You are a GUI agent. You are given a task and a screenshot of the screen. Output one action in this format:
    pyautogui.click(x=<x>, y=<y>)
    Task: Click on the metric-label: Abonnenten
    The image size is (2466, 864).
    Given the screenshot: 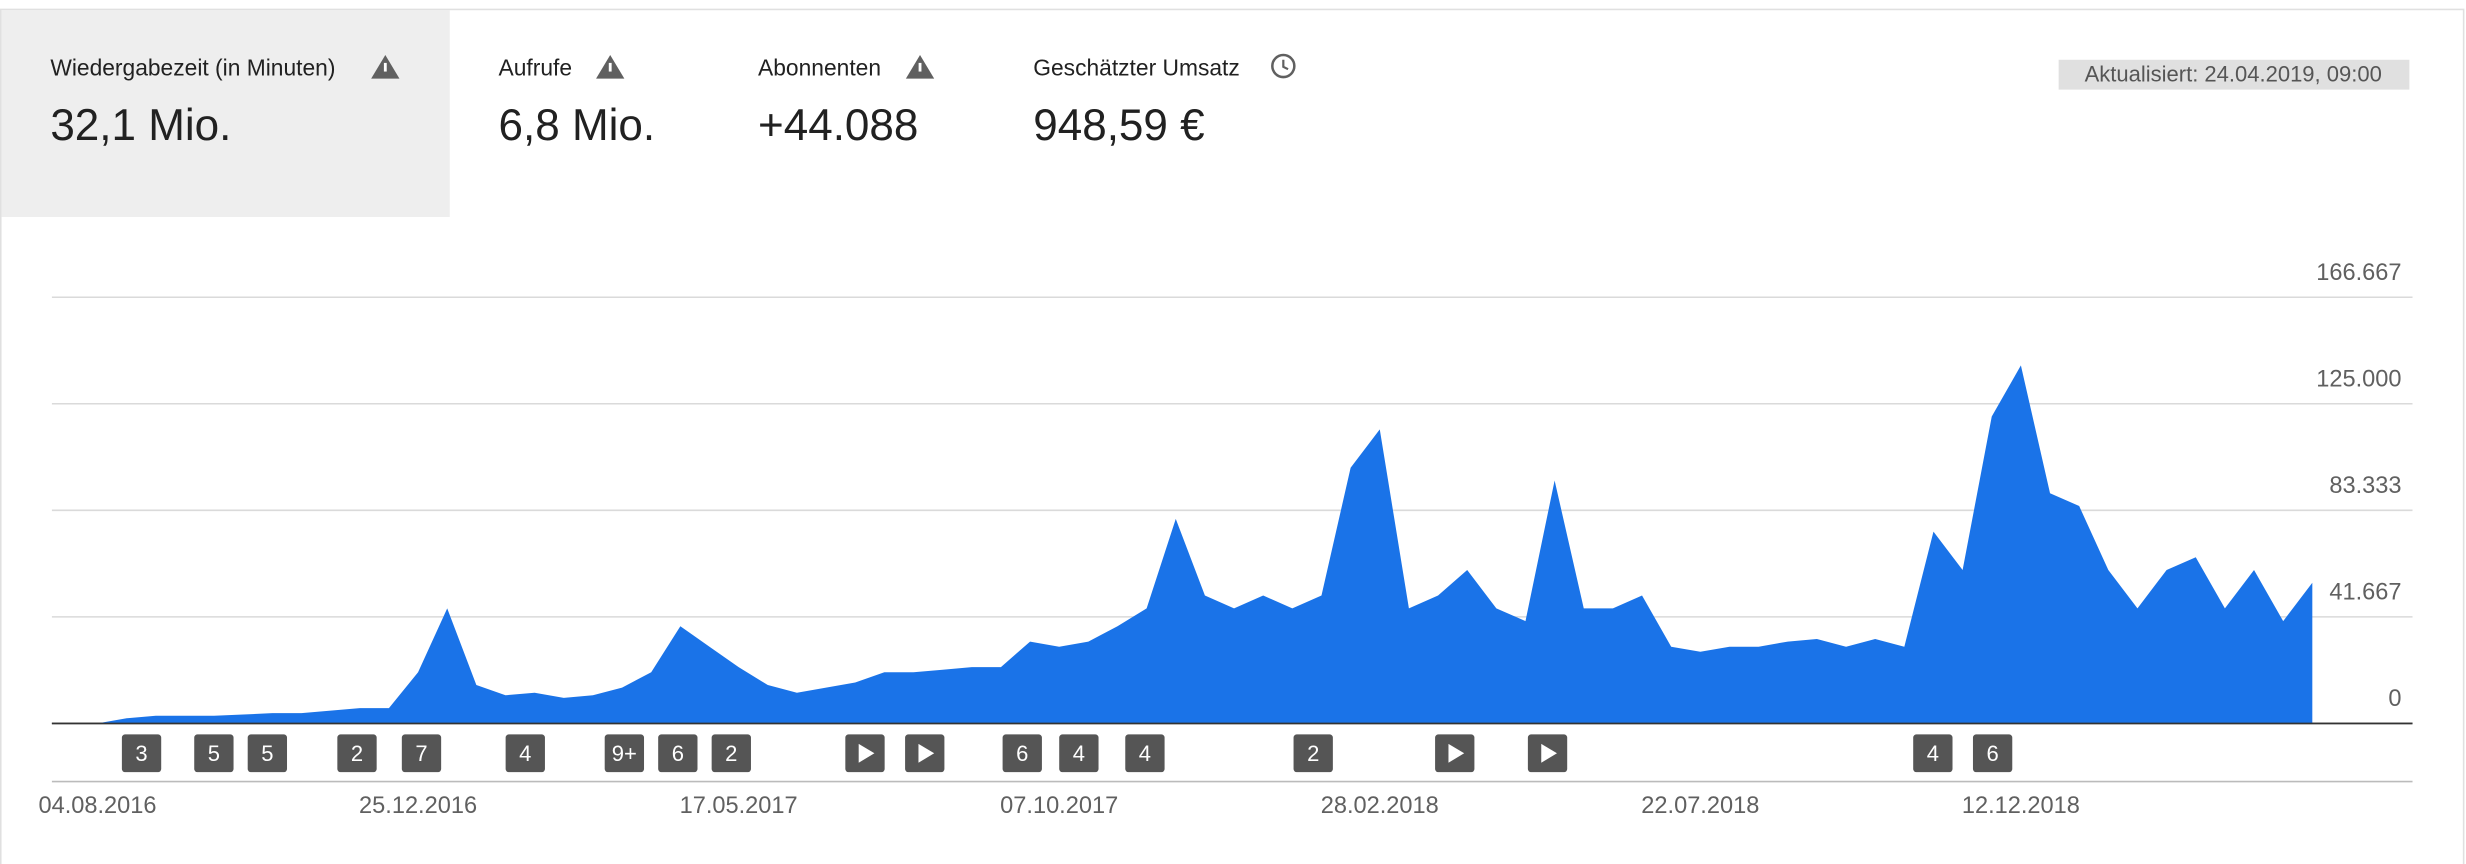 What is the action you would take?
    pyautogui.click(x=819, y=67)
    